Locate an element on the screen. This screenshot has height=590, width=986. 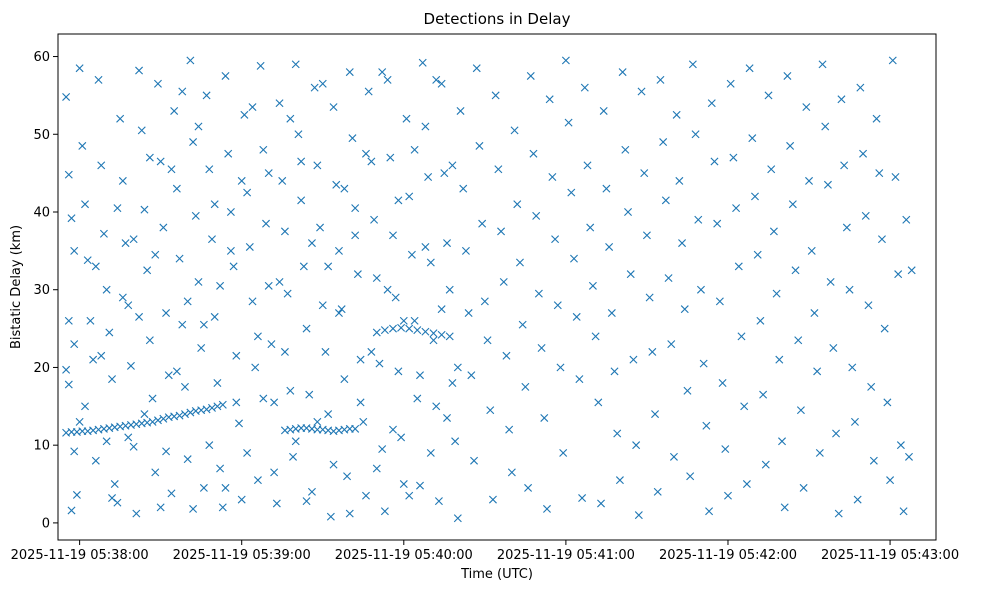
y-tick-label: 60 is located at coordinates (41, 57).